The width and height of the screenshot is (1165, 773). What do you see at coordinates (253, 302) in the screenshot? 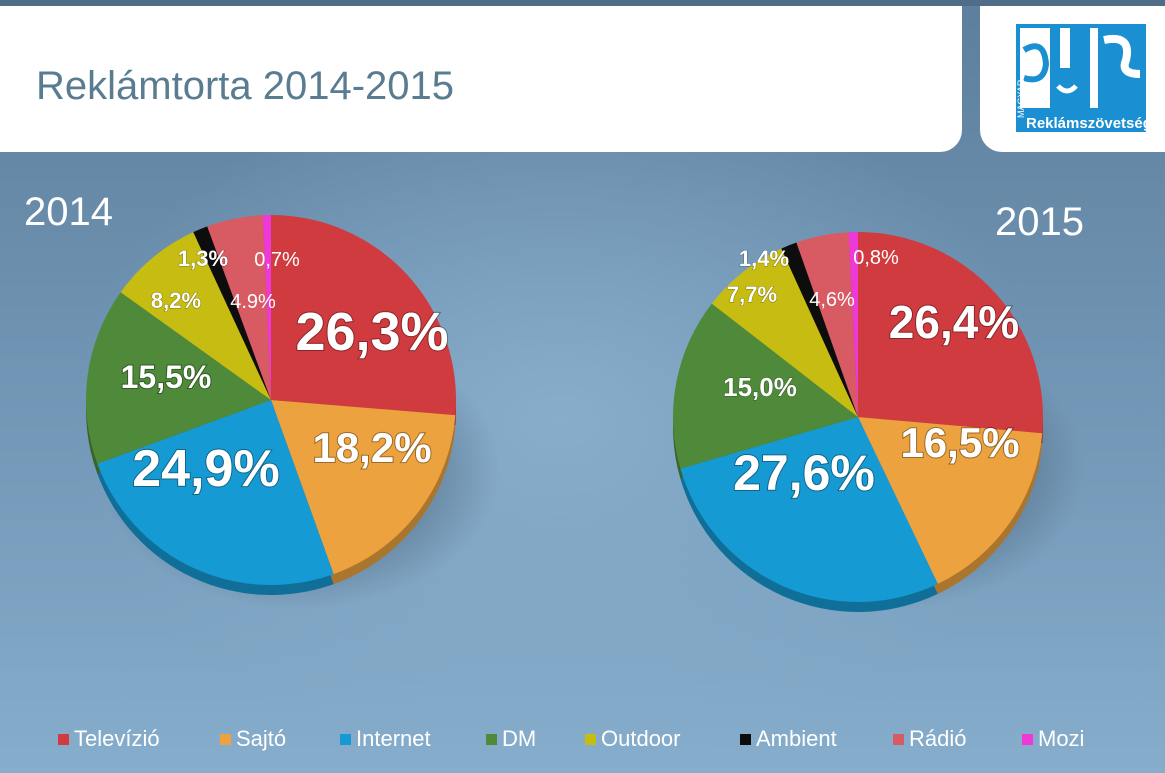
I see `pie-label-2014-Rádió: 4.9%` at bounding box center [253, 302].